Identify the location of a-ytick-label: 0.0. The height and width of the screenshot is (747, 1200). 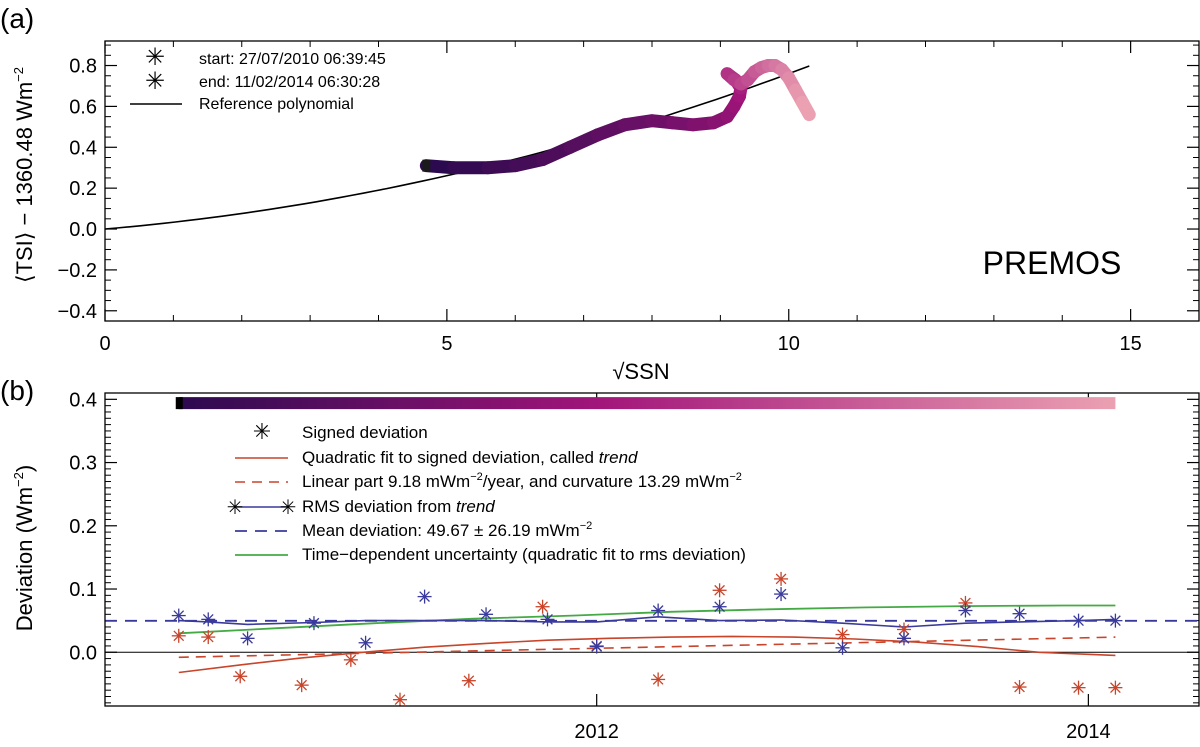
(83, 230).